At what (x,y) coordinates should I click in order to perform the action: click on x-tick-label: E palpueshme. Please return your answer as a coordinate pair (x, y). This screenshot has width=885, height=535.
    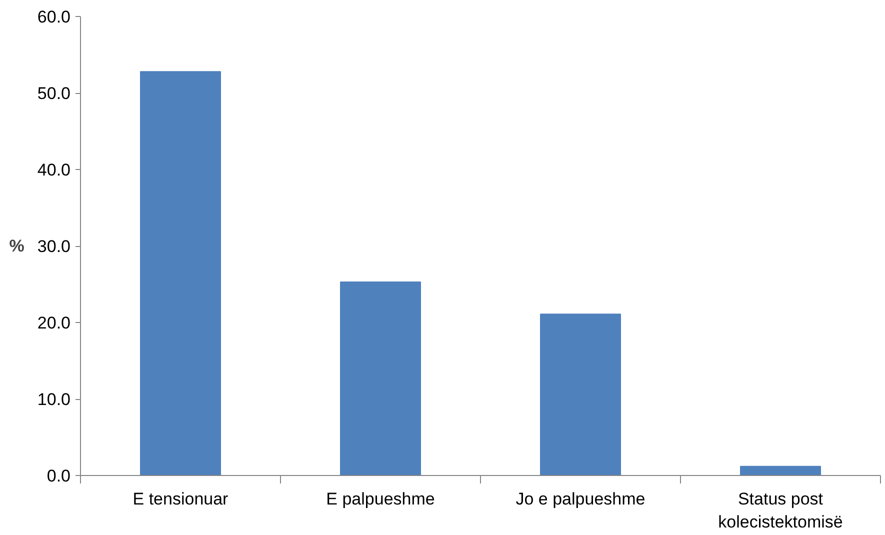
    Looking at the image, I should click on (380, 499).